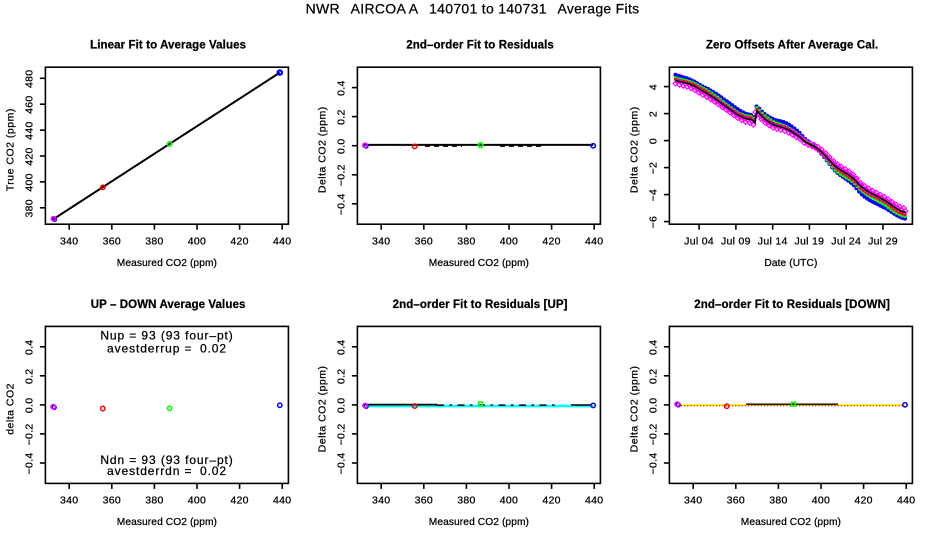  Describe the element at coordinates (846, 242) in the screenshot. I see `svg-text: Jul 24` at that location.